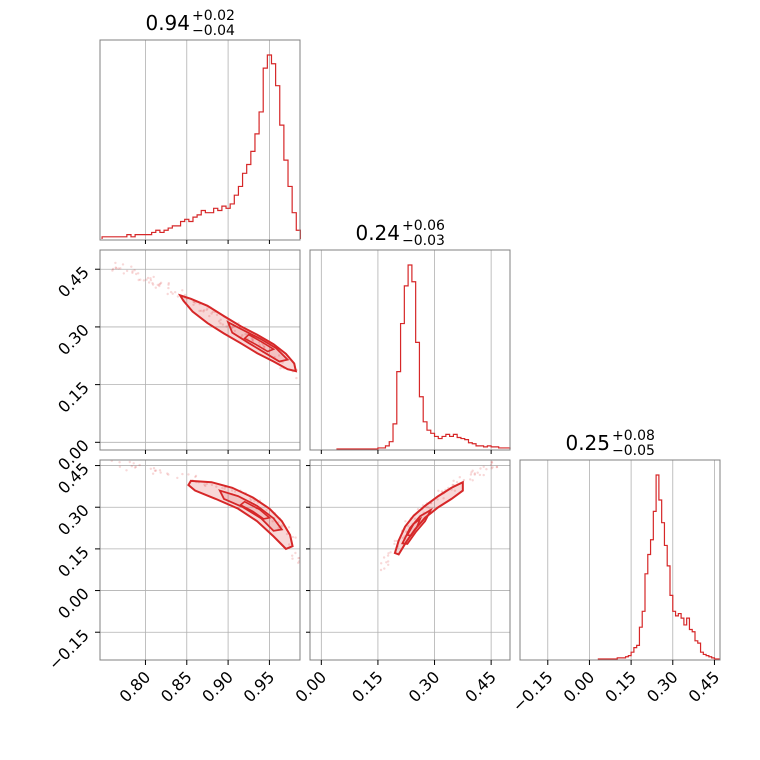  Describe the element at coordinates (200, 140) in the screenshot. I see `hist-panel-0-frame` at that location.